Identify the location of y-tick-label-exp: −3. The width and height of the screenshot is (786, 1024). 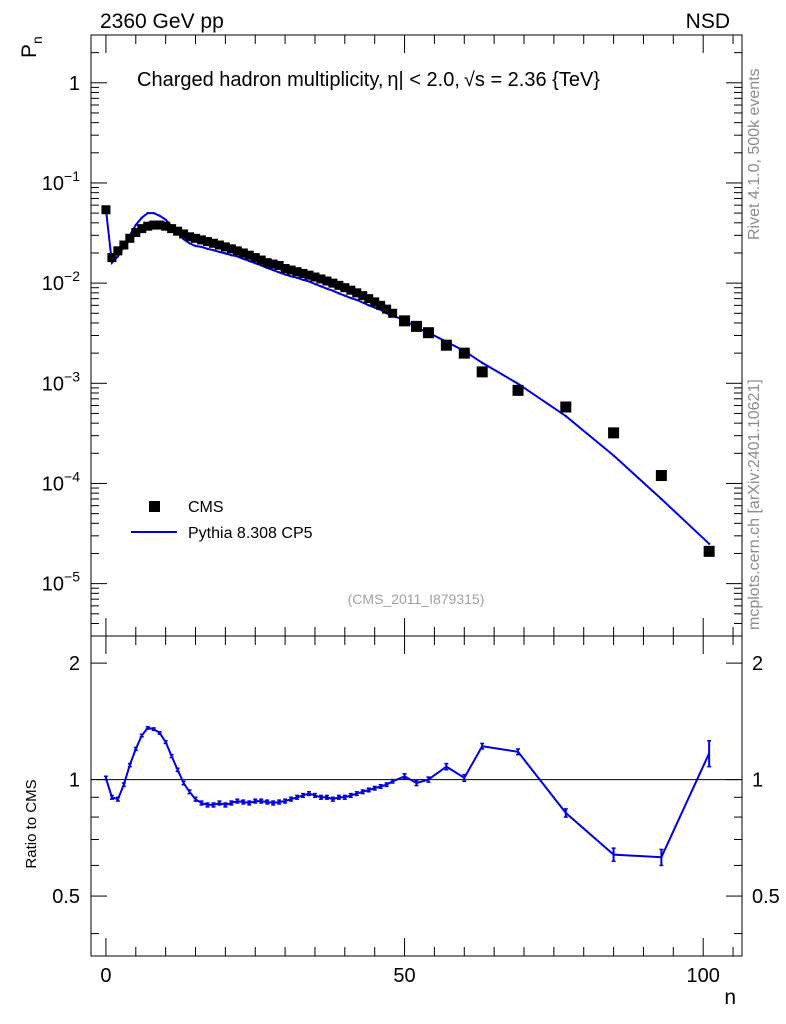
(72, 376).